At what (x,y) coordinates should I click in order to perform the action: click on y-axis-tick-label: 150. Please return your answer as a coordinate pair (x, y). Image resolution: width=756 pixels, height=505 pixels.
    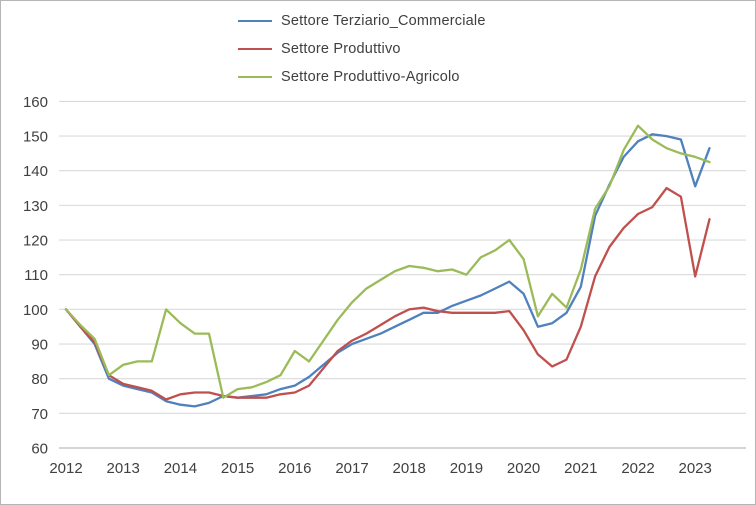
    Looking at the image, I should click on (35, 137).